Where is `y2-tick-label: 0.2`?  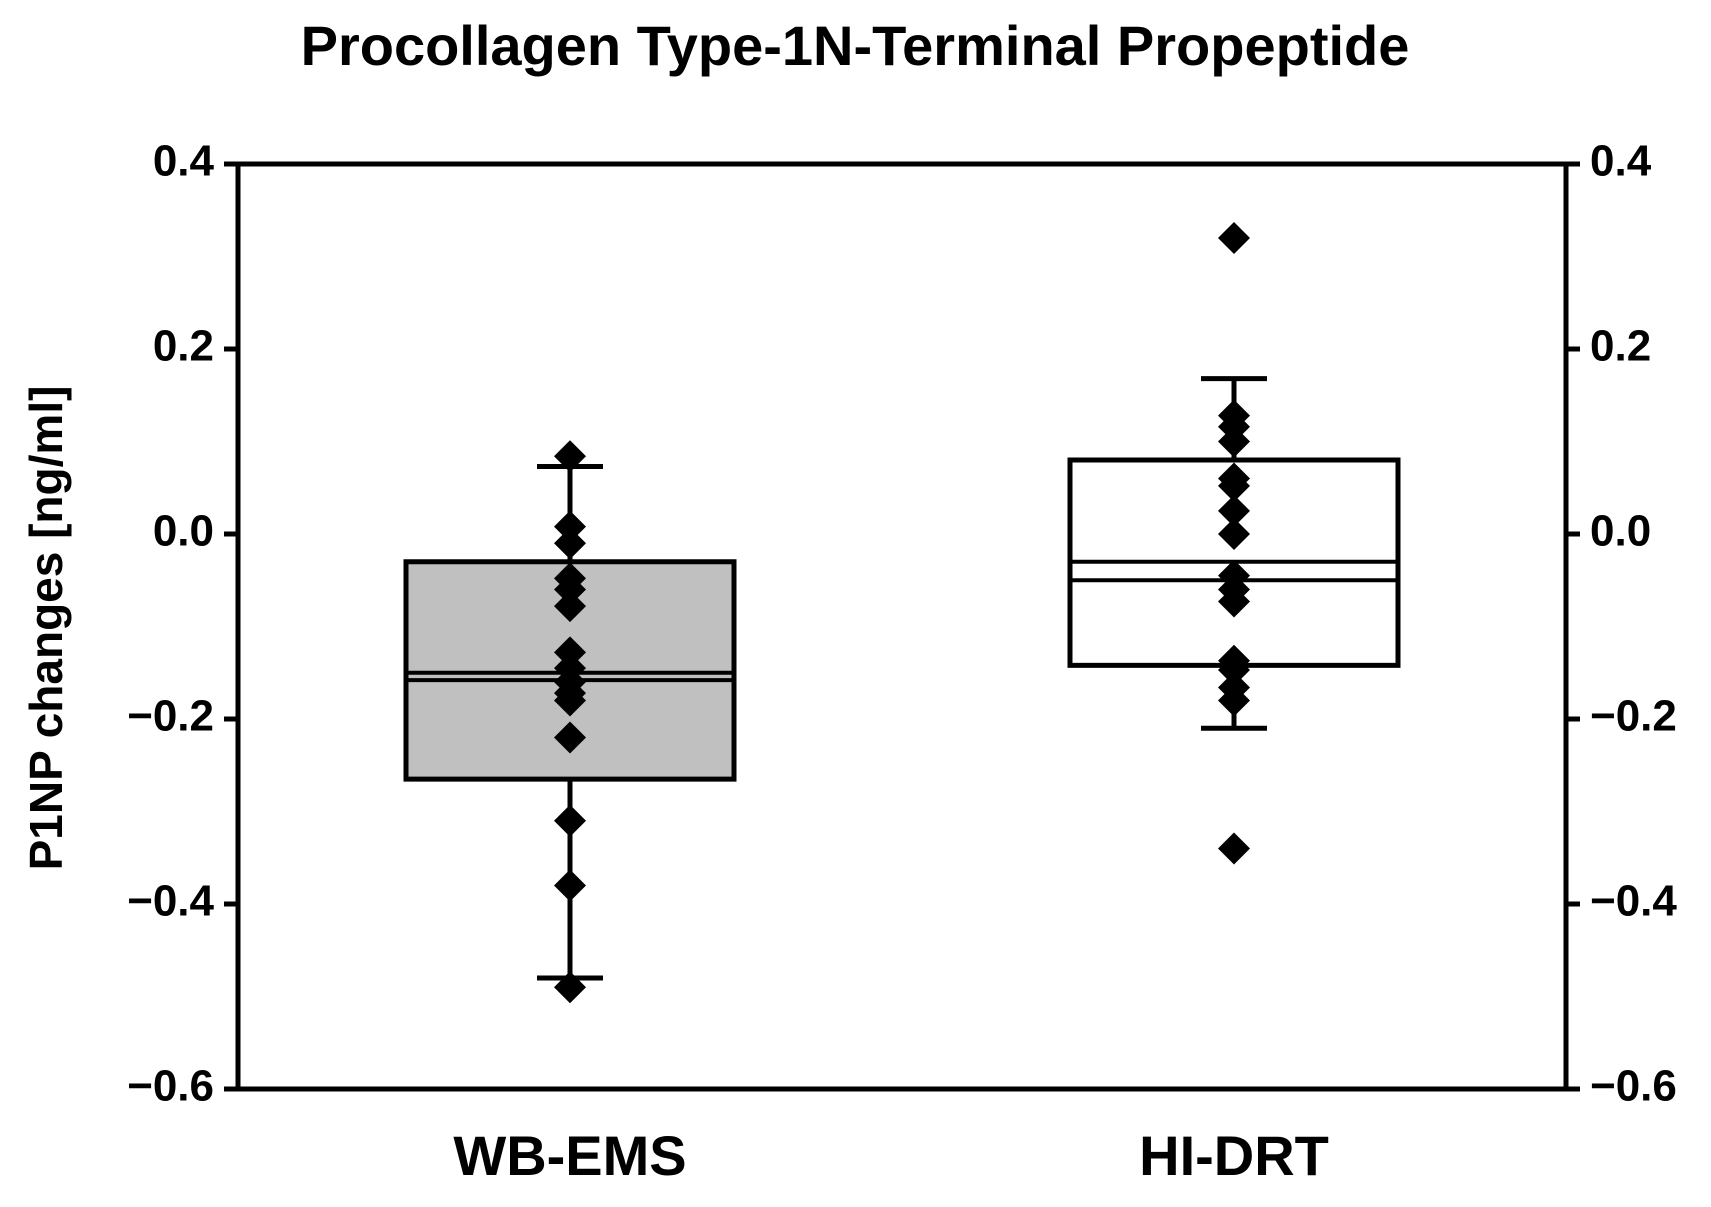
y2-tick-label: 0.2 is located at coordinates (1620, 346).